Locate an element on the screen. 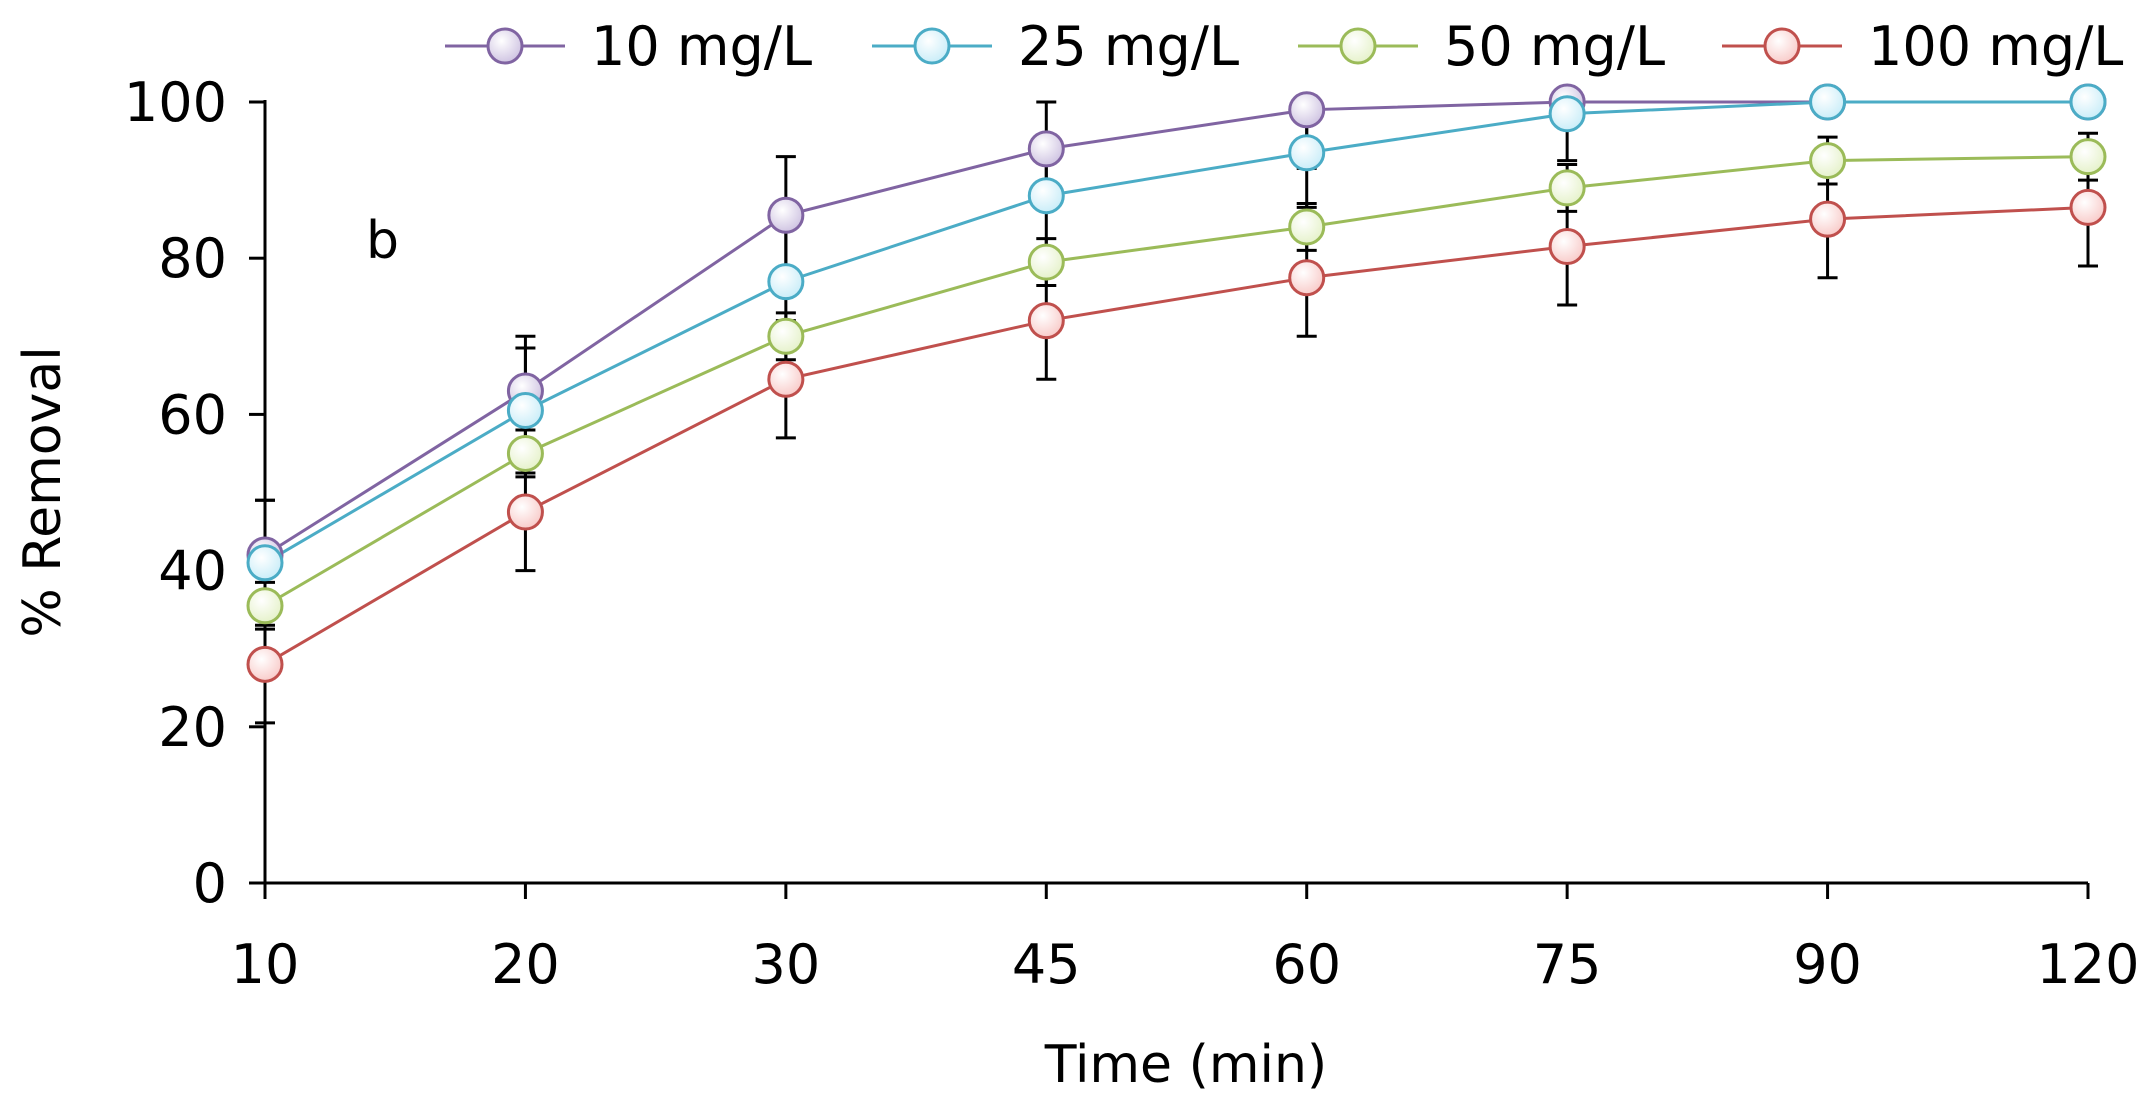 The width and height of the screenshot is (2148, 1105). legend-label: 10 mg/L is located at coordinates (701, 46).